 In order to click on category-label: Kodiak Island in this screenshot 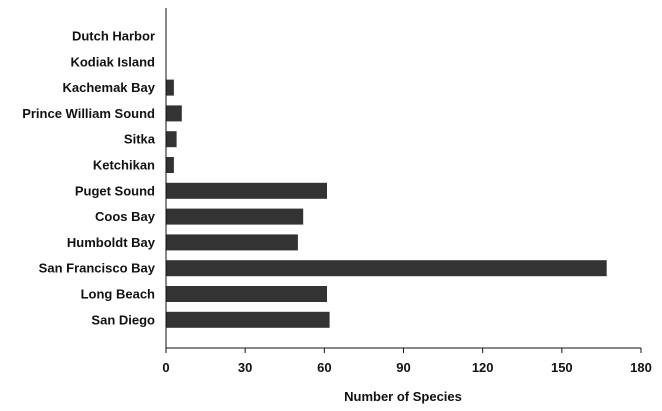, I will do `click(112, 61)`.